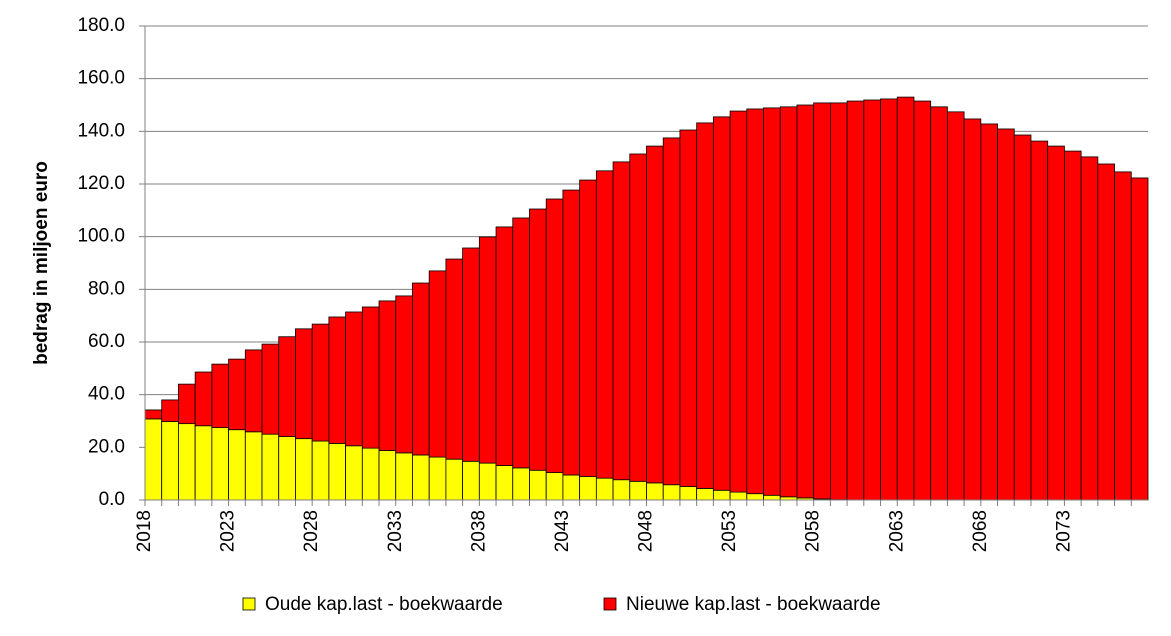 The height and width of the screenshot is (636, 1171). What do you see at coordinates (753, 604) in the screenshot?
I see `legend-label: Nieuwe kap.last - boekwaarde` at bounding box center [753, 604].